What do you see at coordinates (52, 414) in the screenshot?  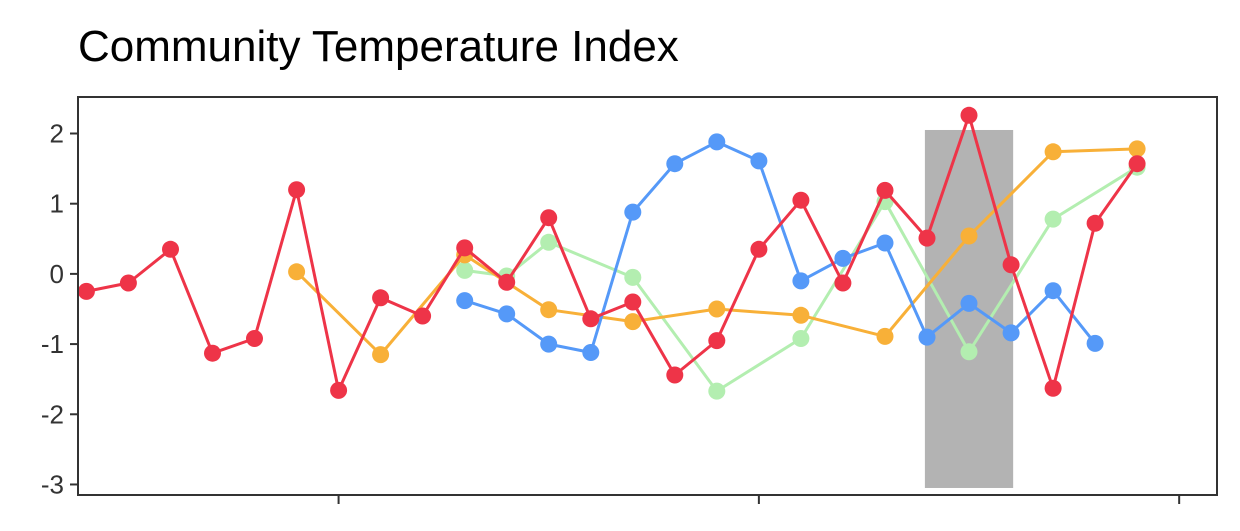 I see `y-tick-label: -2` at bounding box center [52, 414].